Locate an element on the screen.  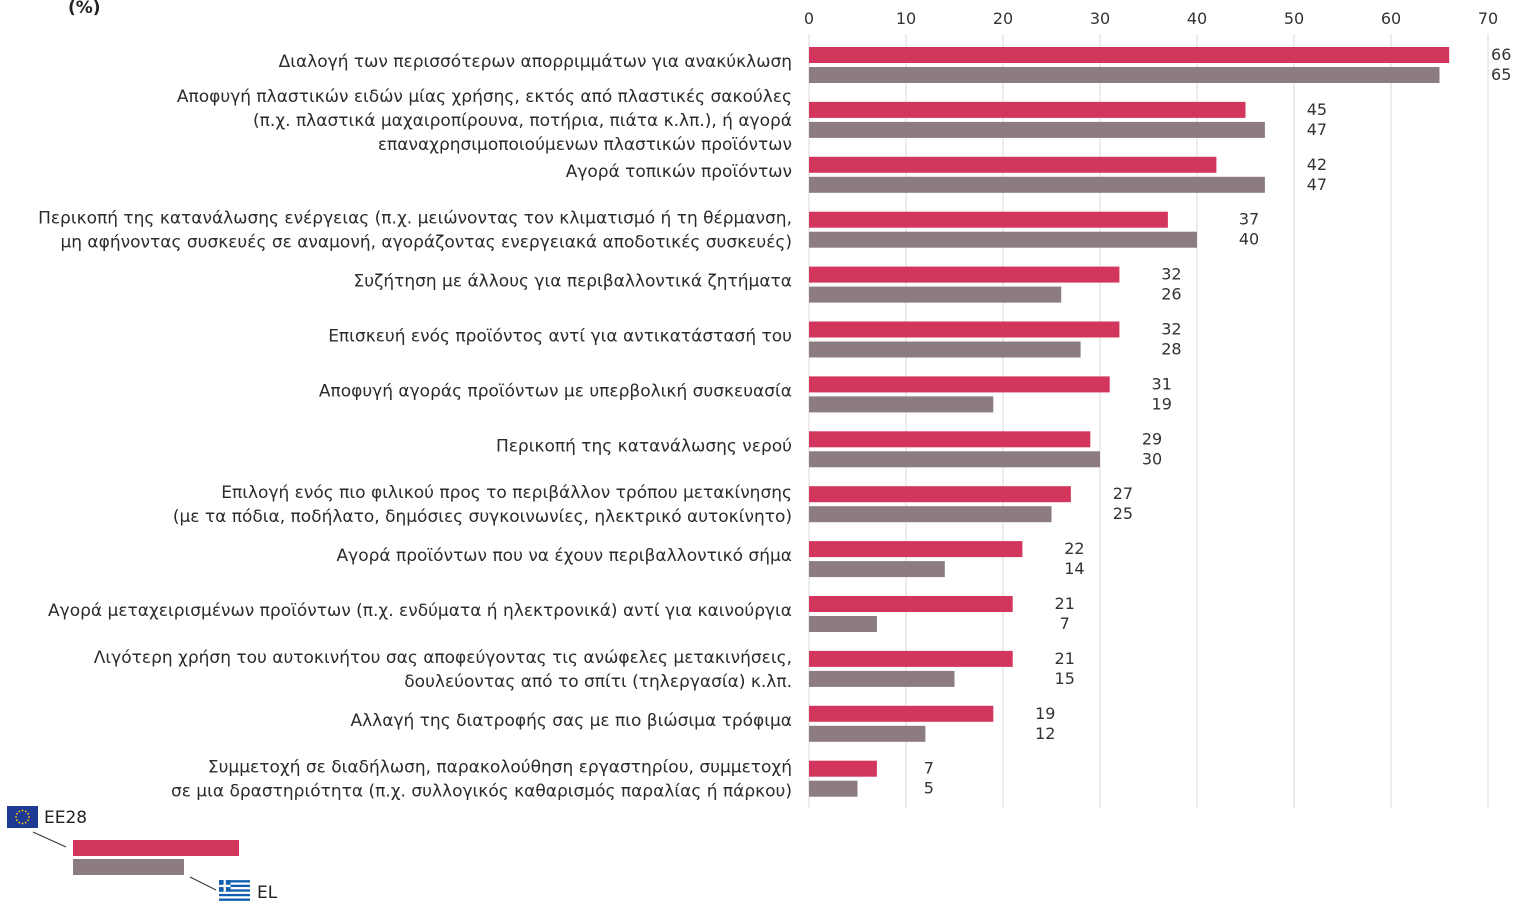
value-label: 66 is located at coordinates (1501, 54).